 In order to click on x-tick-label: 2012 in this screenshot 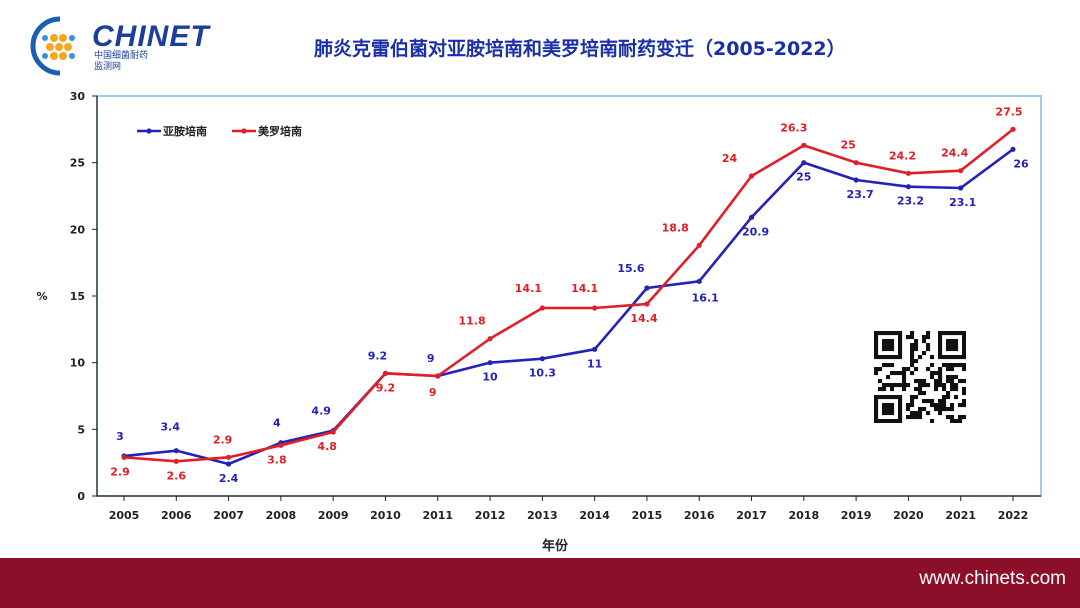, I will do `click(490, 515)`.